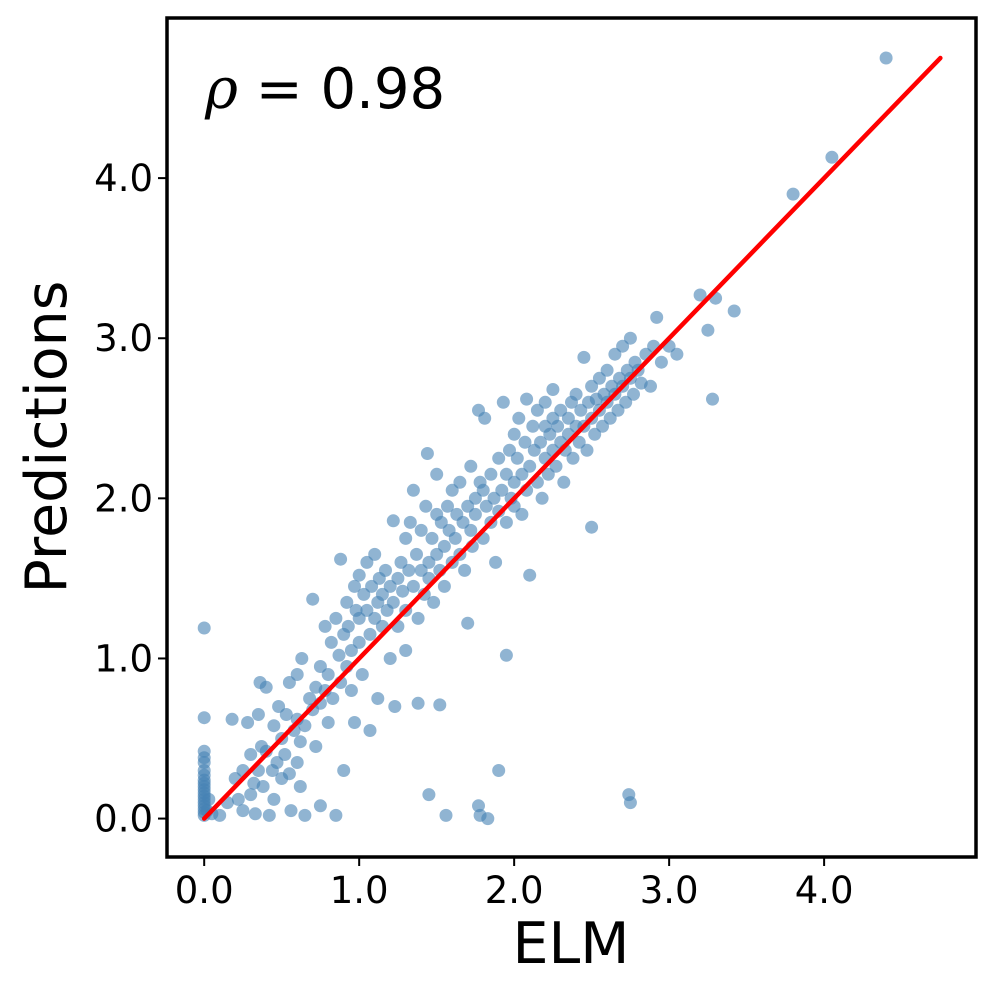  What do you see at coordinates (123, 178) in the screenshot?
I see `y-tick-label: 4.0` at bounding box center [123, 178].